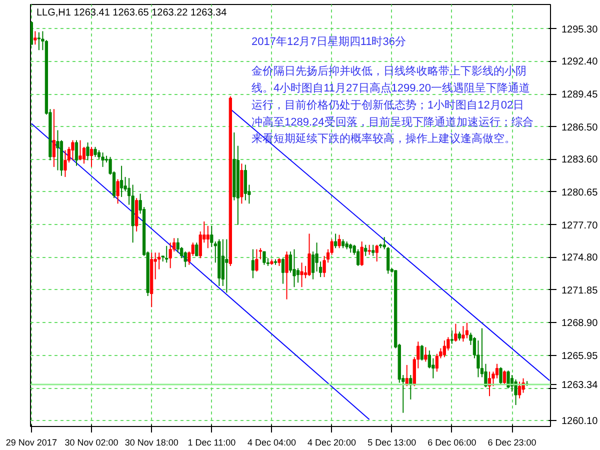 This screenshot has height=450, width=600. Describe the element at coordinates (580, 62) in the screenshot. I see `y-tick-label: 1292.40` at that location.